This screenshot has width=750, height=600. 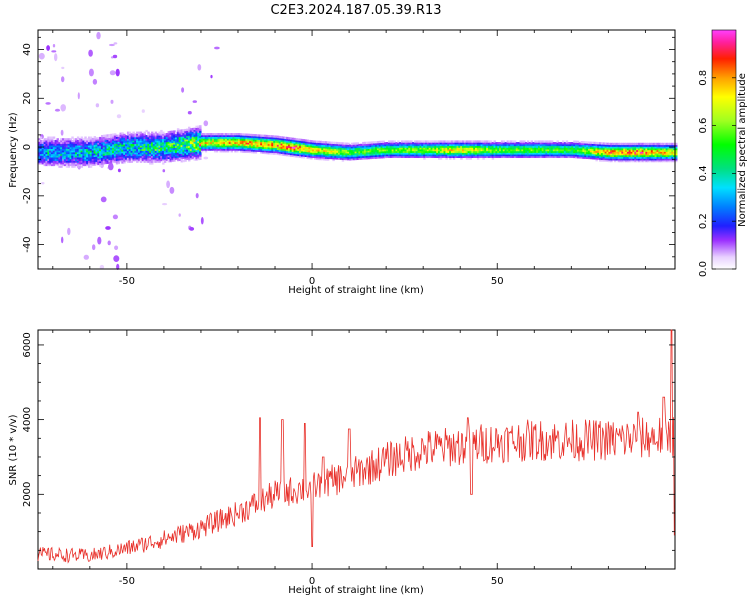 I want to click on heatmap-noise-cell, so click(x=116, y=248).